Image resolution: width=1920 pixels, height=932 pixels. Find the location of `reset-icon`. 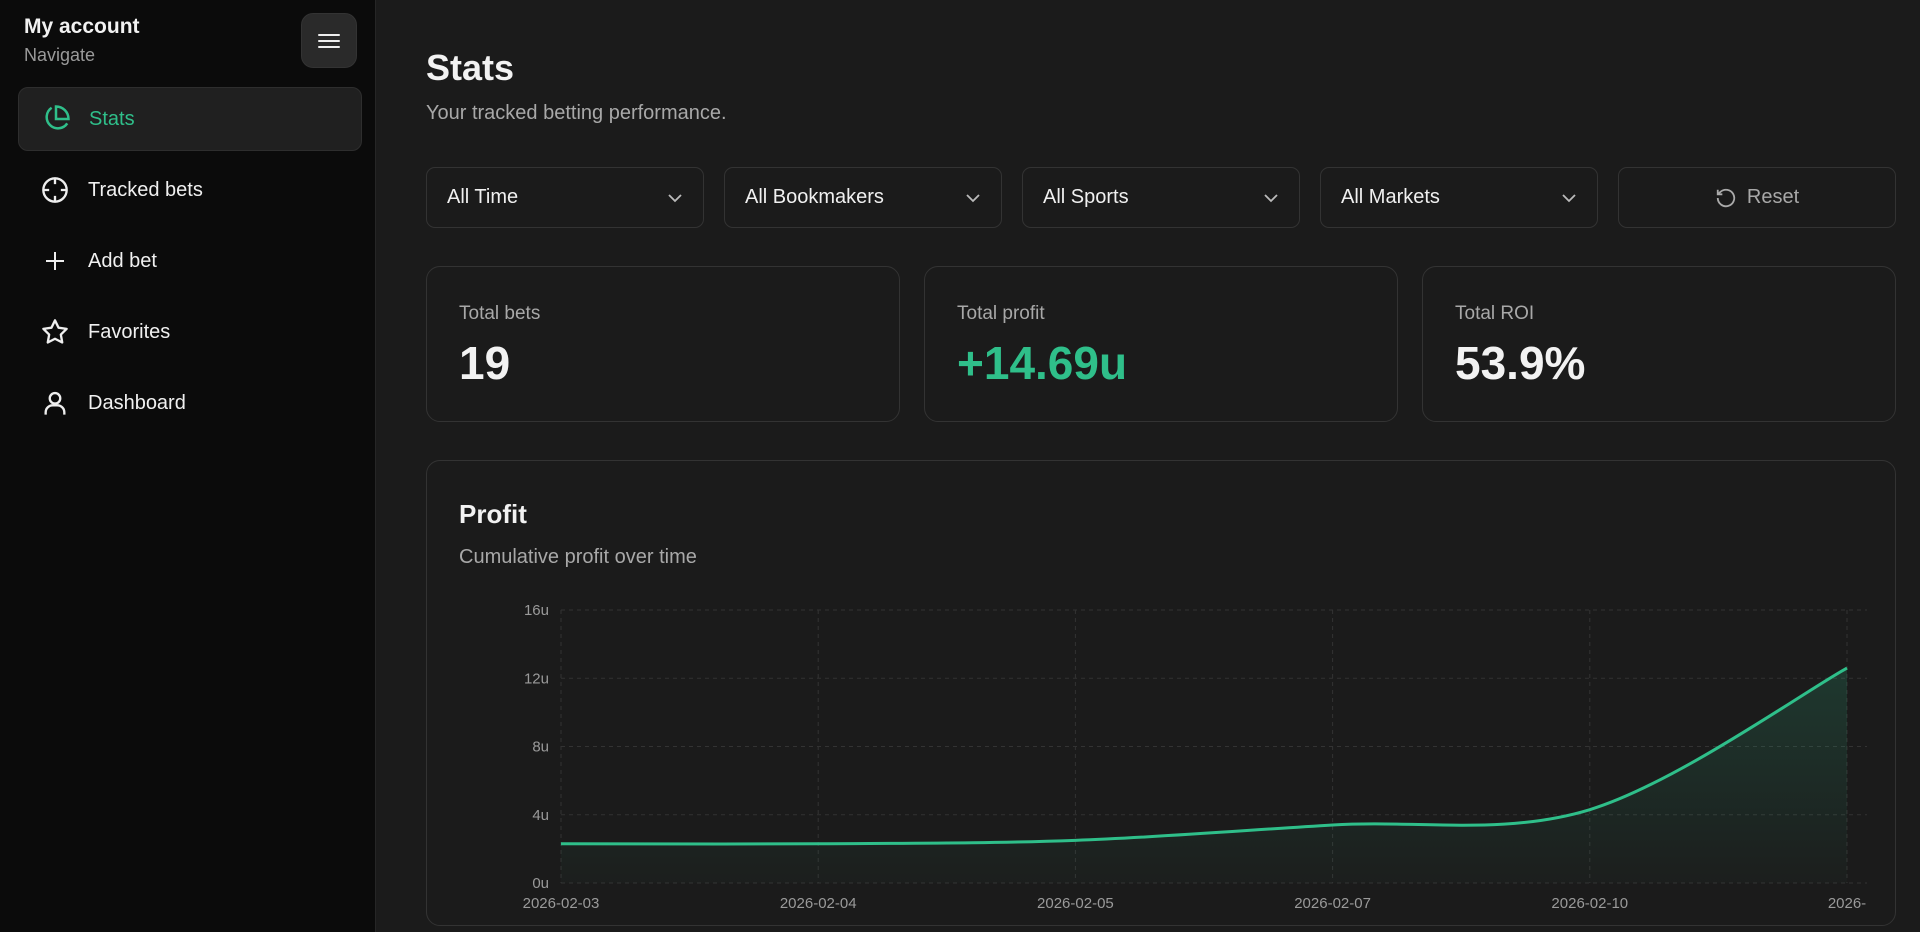

reset-icon is located at coordinates (1726, 197).